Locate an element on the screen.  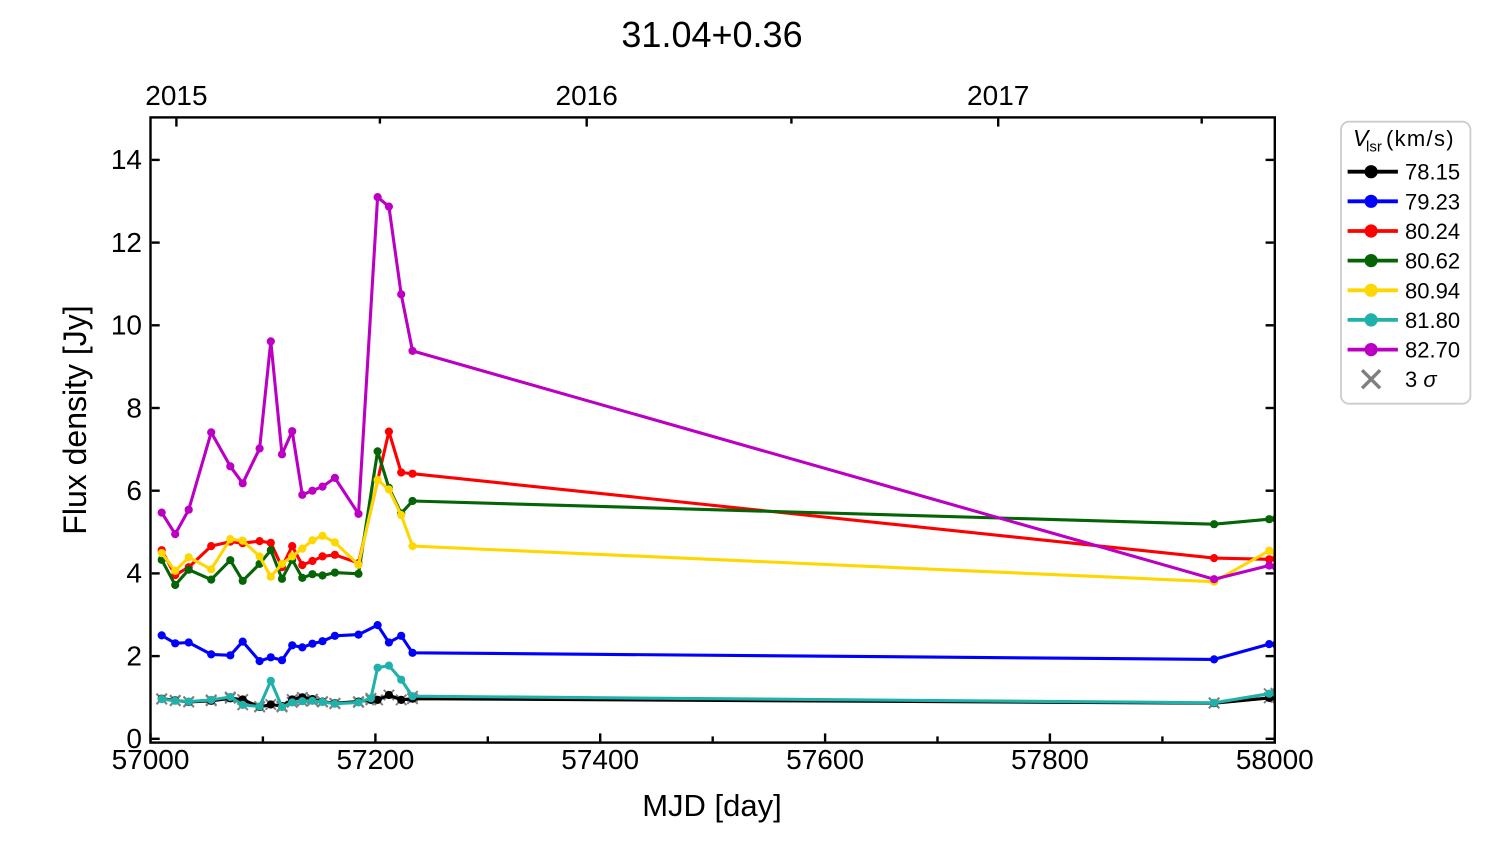
svg-text: V is located at coordinates (1362, 138).